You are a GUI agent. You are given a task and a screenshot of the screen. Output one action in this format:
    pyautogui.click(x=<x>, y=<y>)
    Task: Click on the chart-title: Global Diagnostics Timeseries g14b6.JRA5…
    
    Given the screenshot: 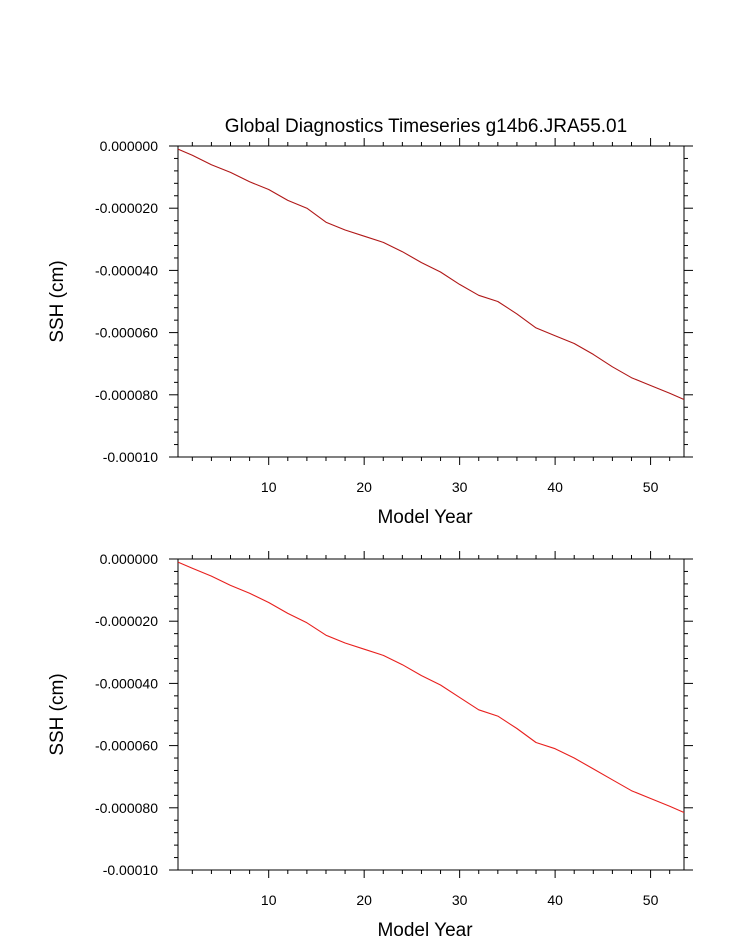 What is the action you would take?
    pyautogui.click(x=426, y=126)
    